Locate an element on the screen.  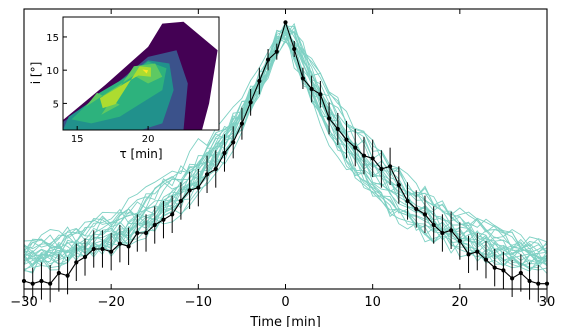
inset-contours is located at coordinates (140, 76).